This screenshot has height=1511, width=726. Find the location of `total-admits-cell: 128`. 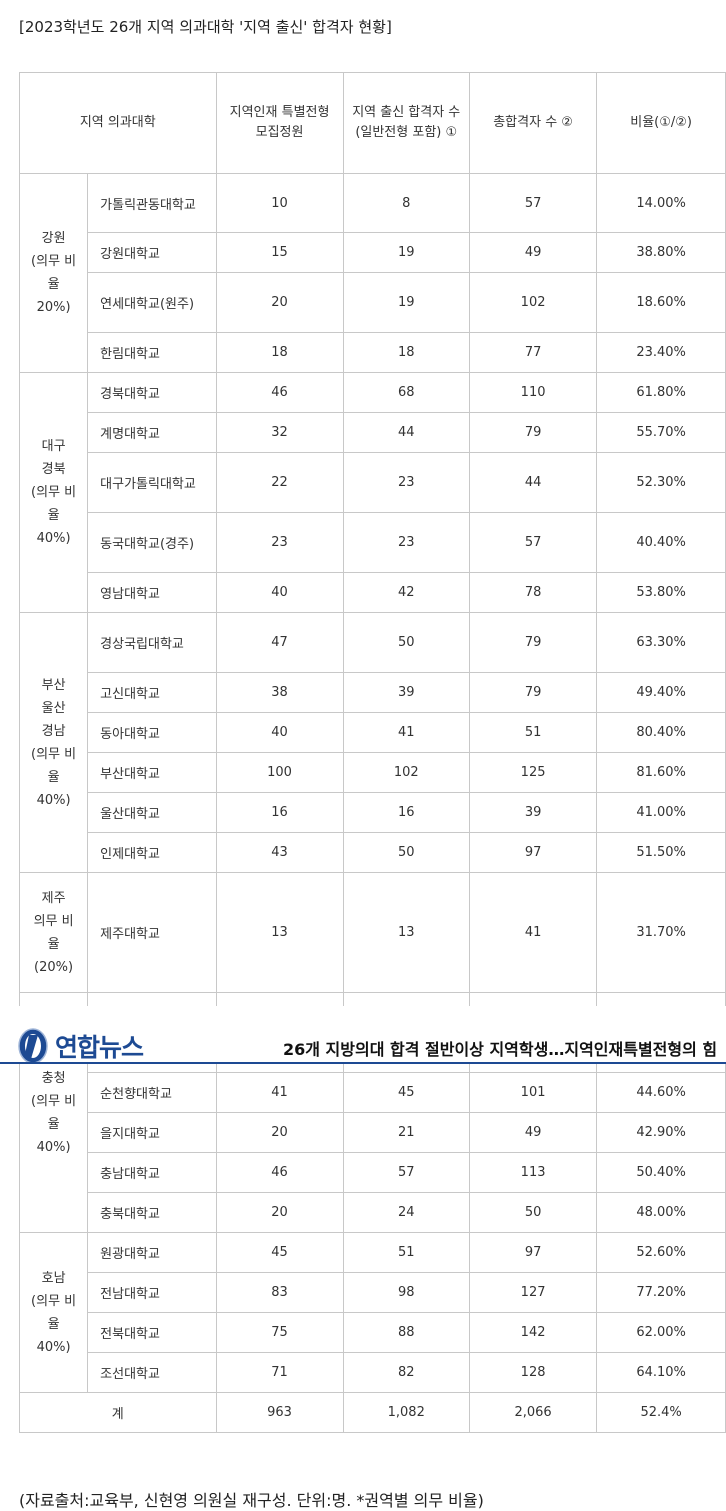

total-admits-cell: 128 is located at coordinates (533, 1372).